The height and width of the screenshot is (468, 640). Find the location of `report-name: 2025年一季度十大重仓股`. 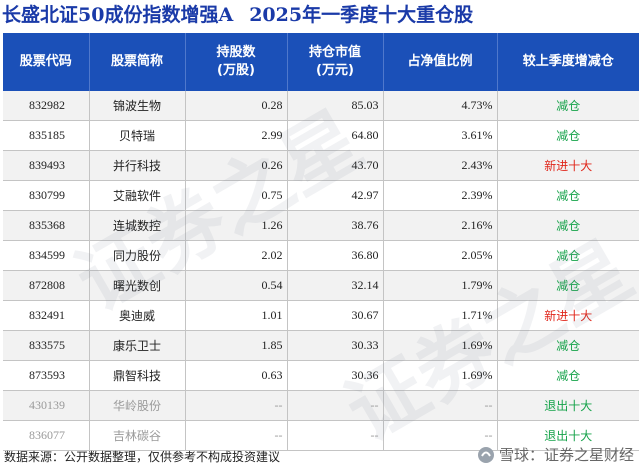

report-name: 2025年一季度十大重仓股 is located at coordinates (361, 15).